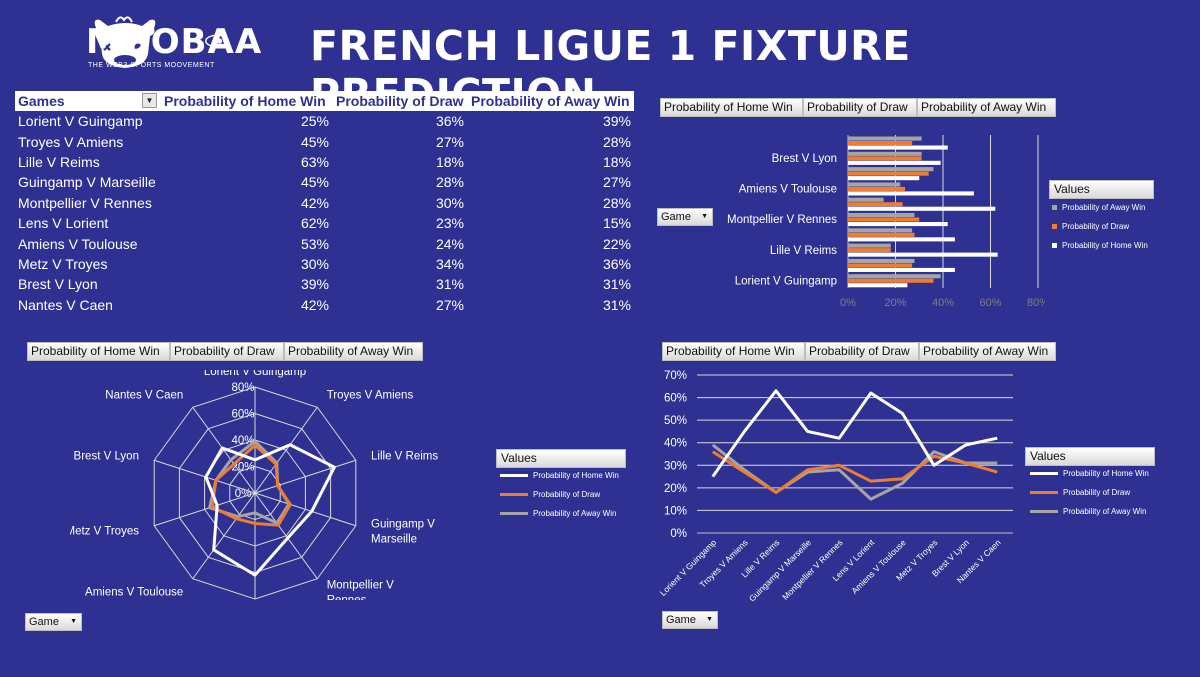  Describe the element at coordinates (812, 569) in the screenshot. I see `x-tick-label: Montpellier V Rennes` at that location.